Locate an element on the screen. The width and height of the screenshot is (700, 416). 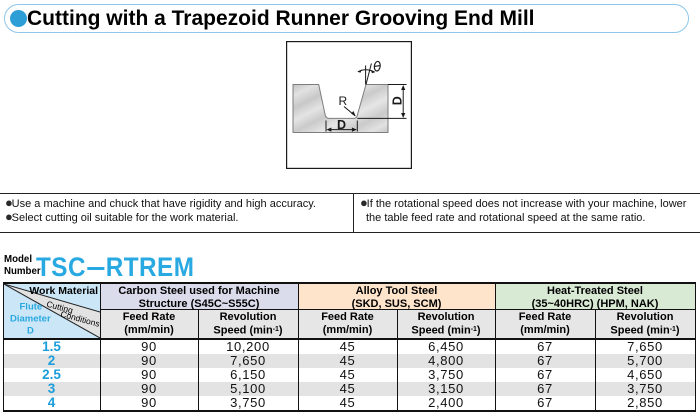
svg-text: Work Material is located at coordinates (63, 291).